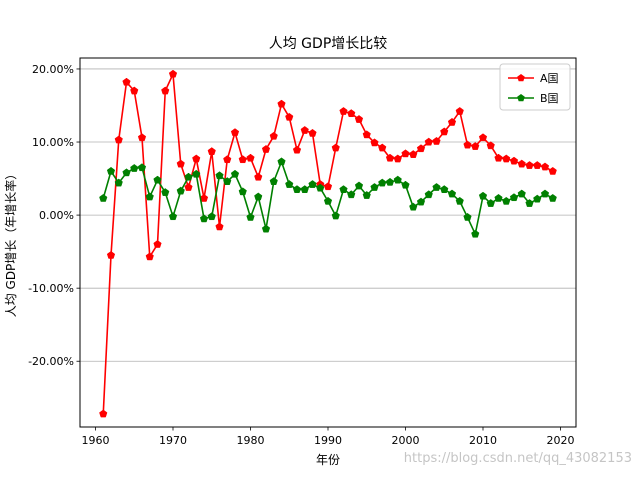 The width and height of the screenshot is (640, 480). I want to click on legend-label: A国, so click(549, 78).